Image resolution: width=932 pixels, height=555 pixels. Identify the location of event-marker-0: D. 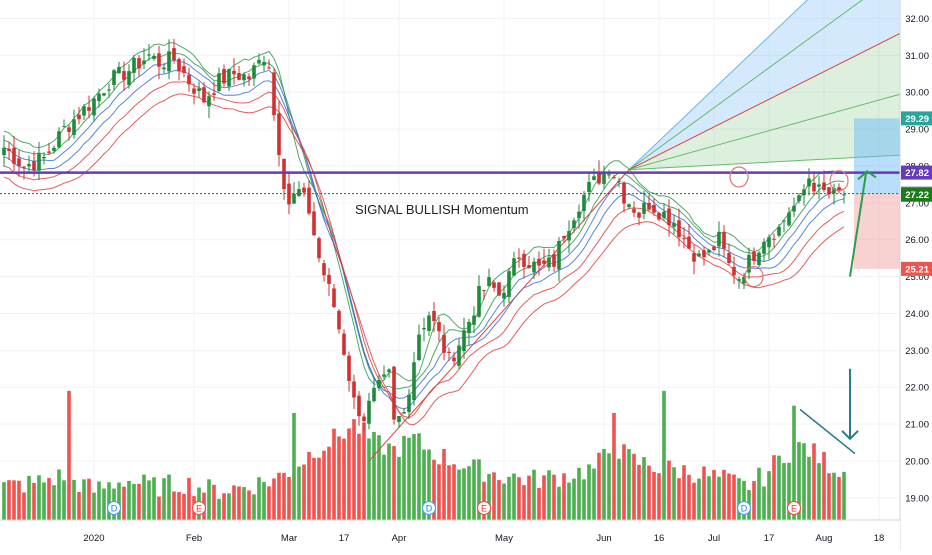
(114, 508).